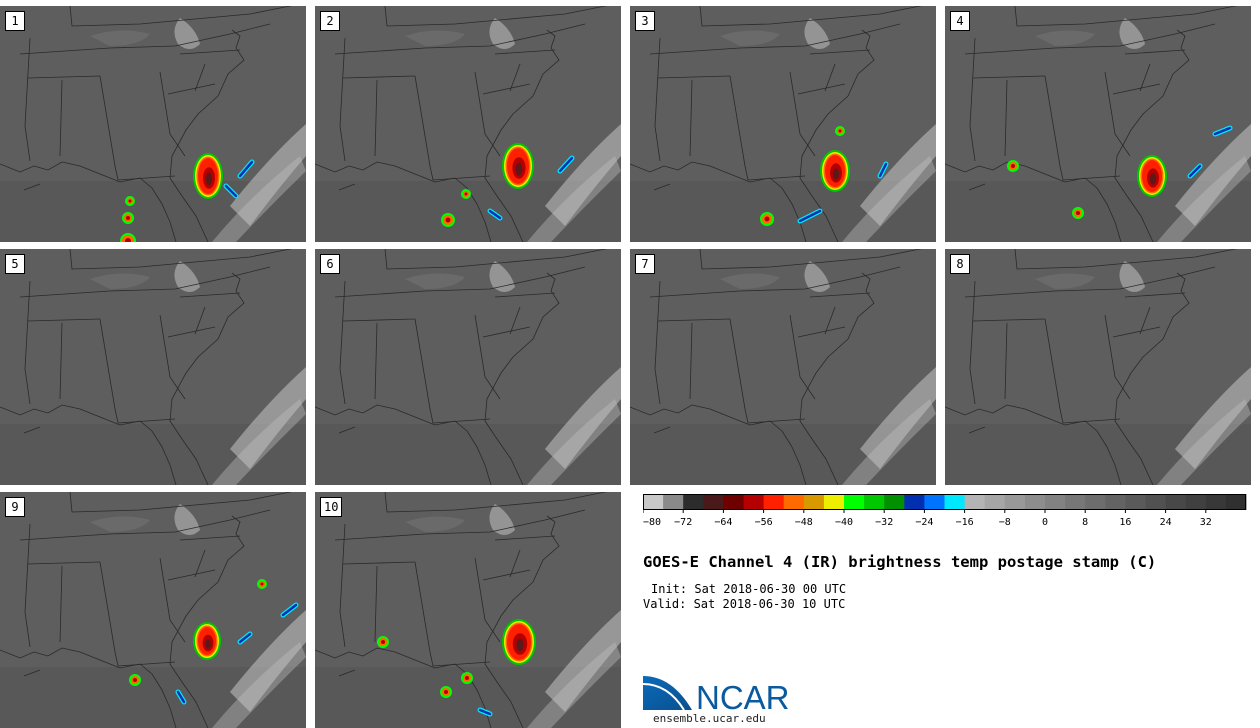 The width and height of the screenshot is (1260, 728). I want to click on postage-stamp-panel: 10, so click(468, 610).